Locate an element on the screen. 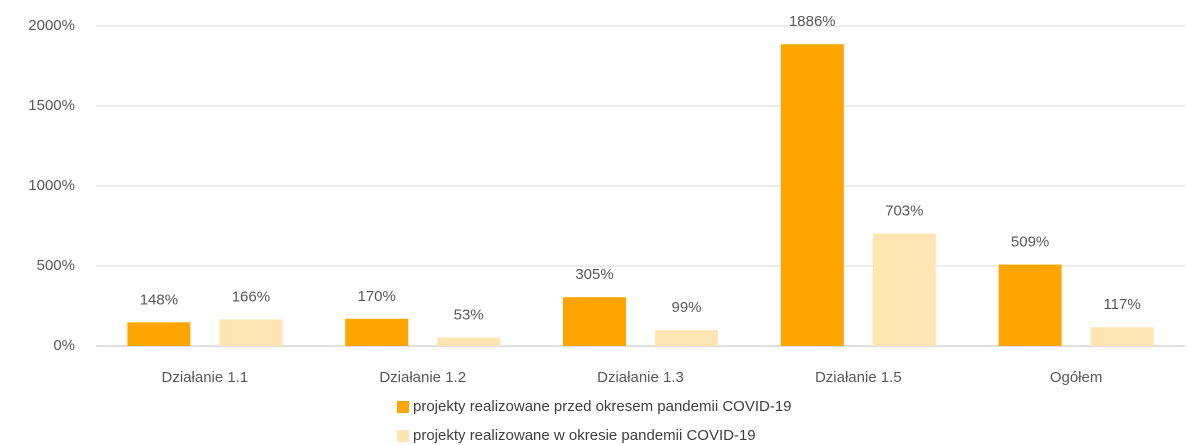  x-tick-label: Działanie 1.1 is located at coordinates (205, 377).